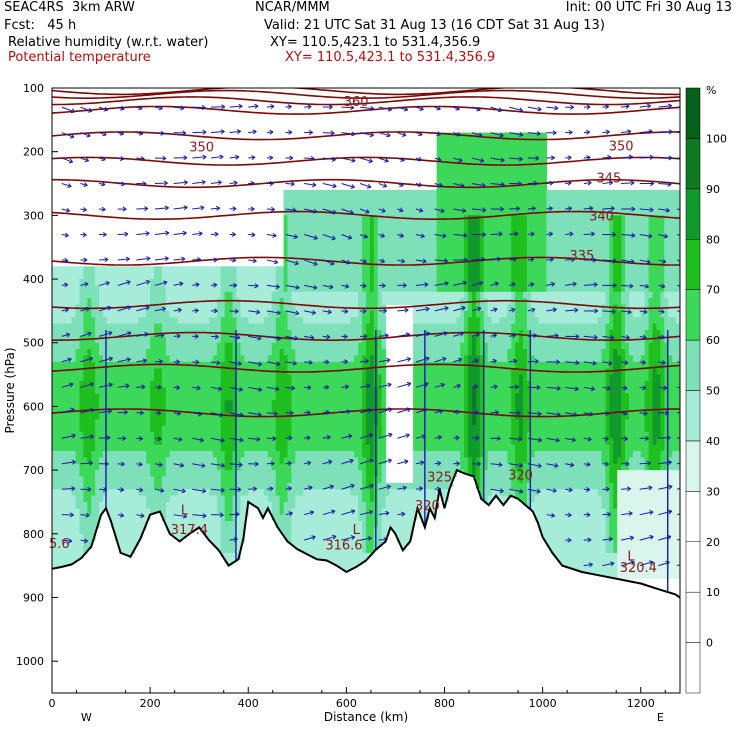 The width and height of the screenshot is (740, 740). I want to click on theta-label: 350, so click(201, 148).